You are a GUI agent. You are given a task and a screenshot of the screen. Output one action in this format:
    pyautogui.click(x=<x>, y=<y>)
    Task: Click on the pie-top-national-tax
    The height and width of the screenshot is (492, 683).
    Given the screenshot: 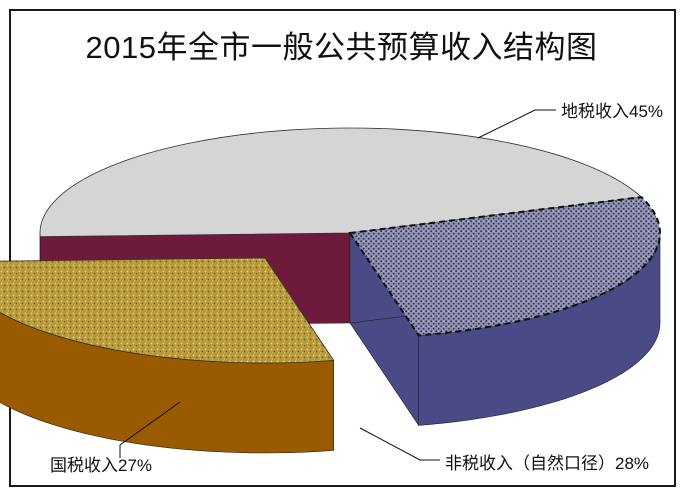 What is the action you would take?
    pyautogui.click(x=504, y=266)
    